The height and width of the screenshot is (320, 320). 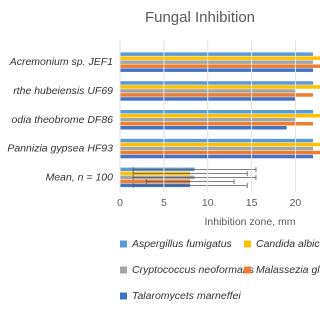 What do you see at coordinates (164, 203) in the screenshot?
I see `x-tick-label: 5` at bounding box center [164, 203].